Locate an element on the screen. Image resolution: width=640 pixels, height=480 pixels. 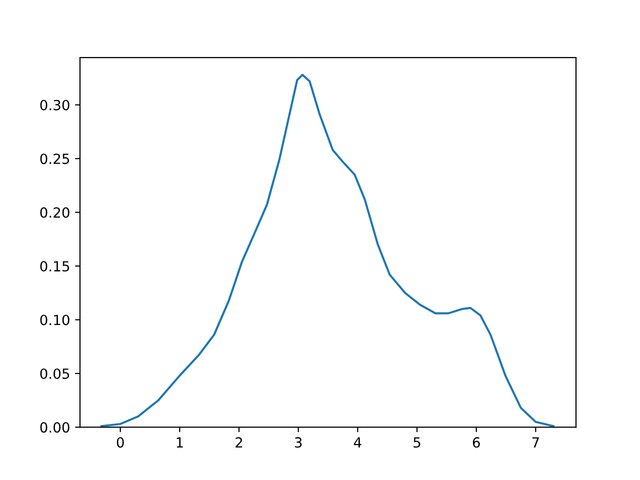
y-tick-label: 0.30 is located at coordinates (55, 105).